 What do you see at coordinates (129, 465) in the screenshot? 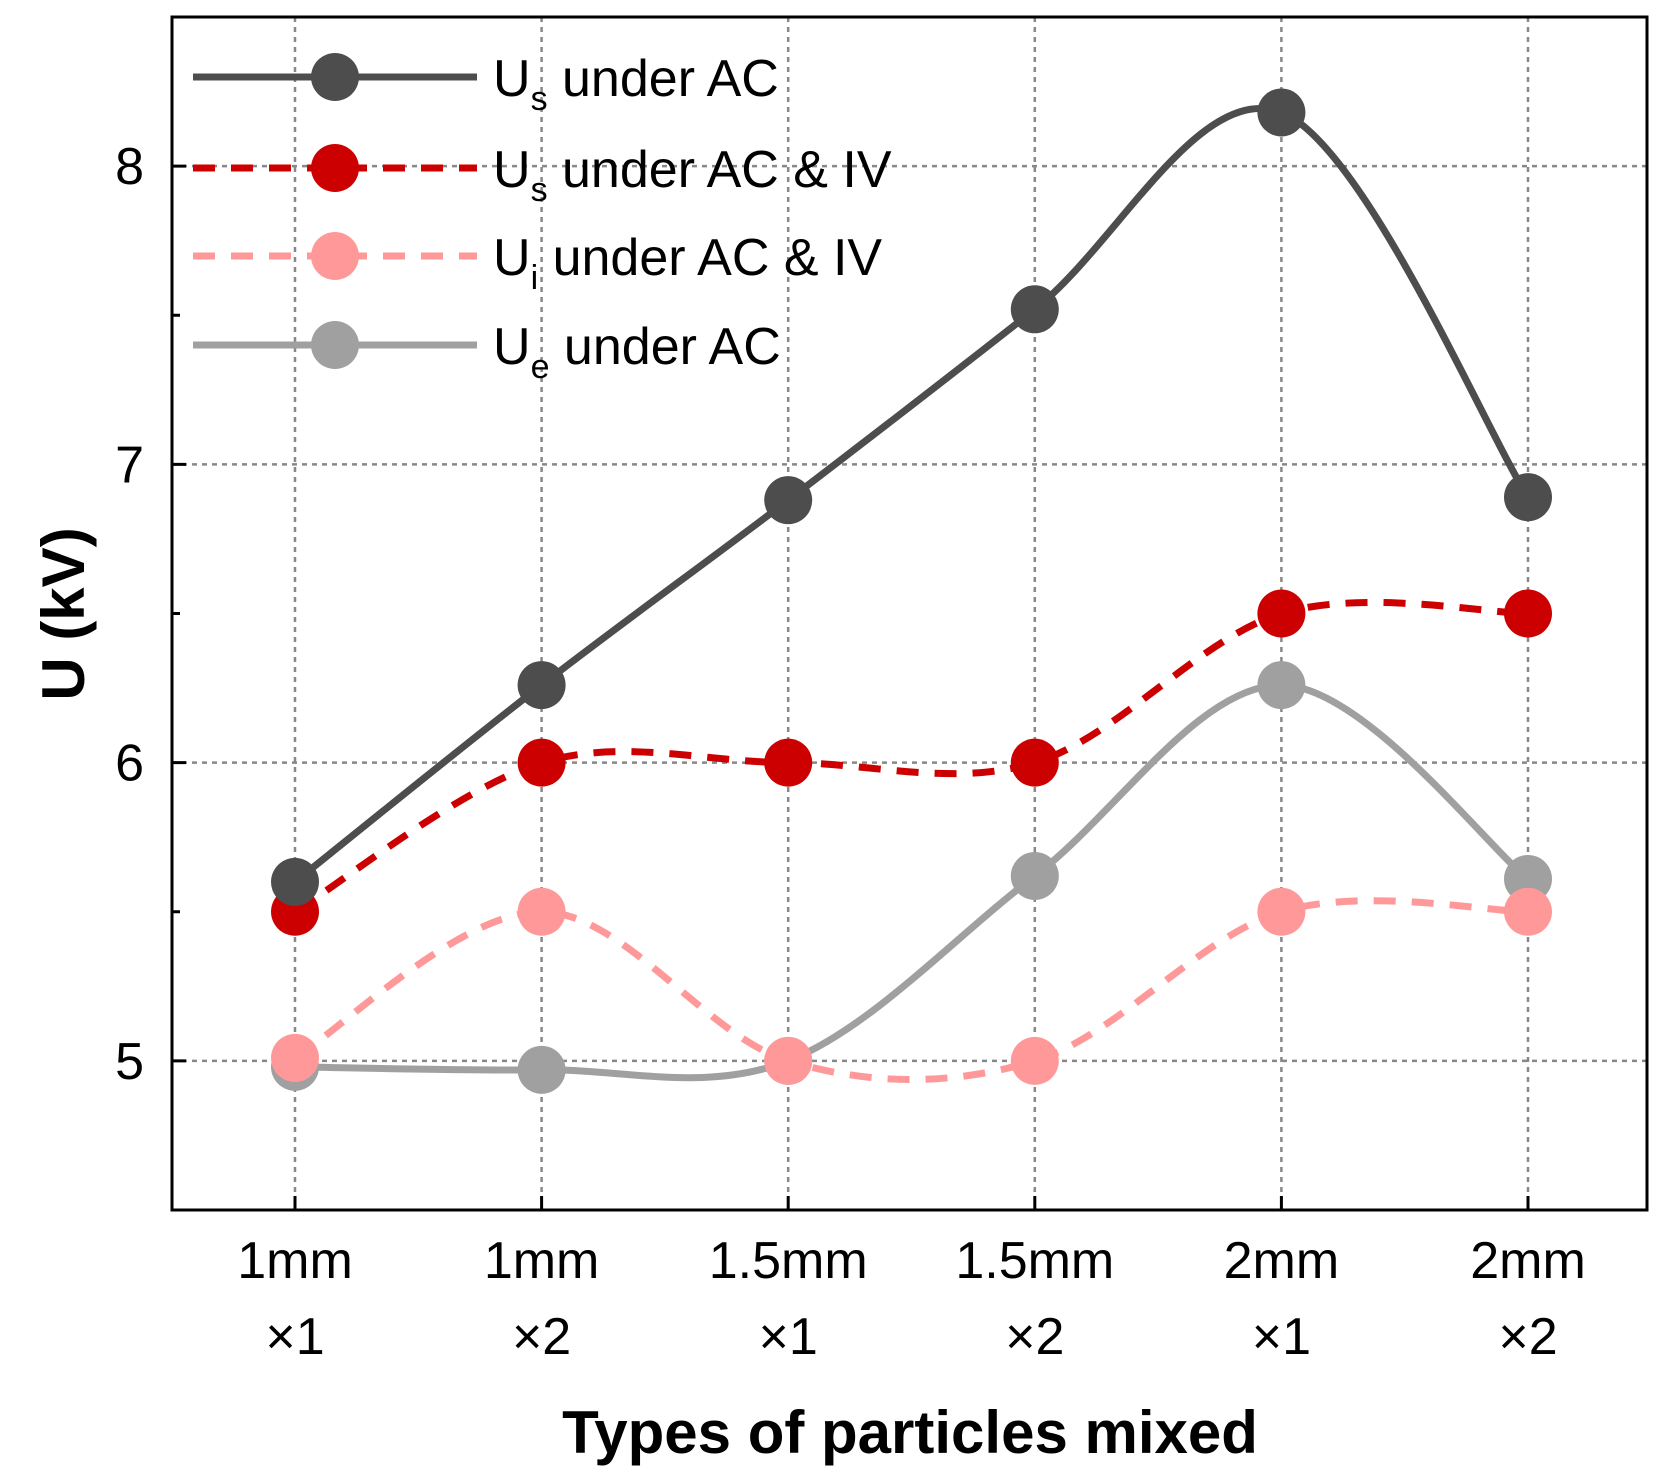
I see `y-tick-label: 7` at bounding box center [129, 465].